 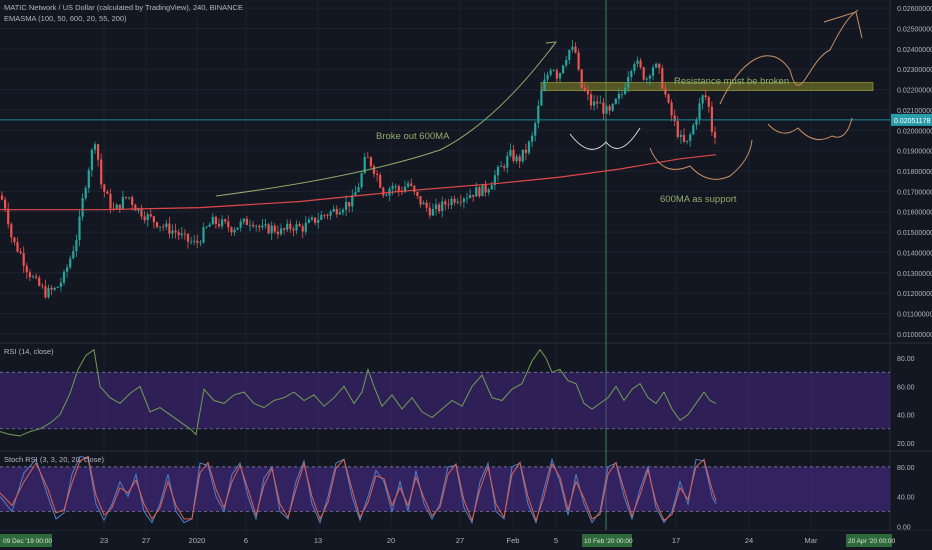 I want to click on price-tick-label: 0.01400000, so click(x=914, y=253).